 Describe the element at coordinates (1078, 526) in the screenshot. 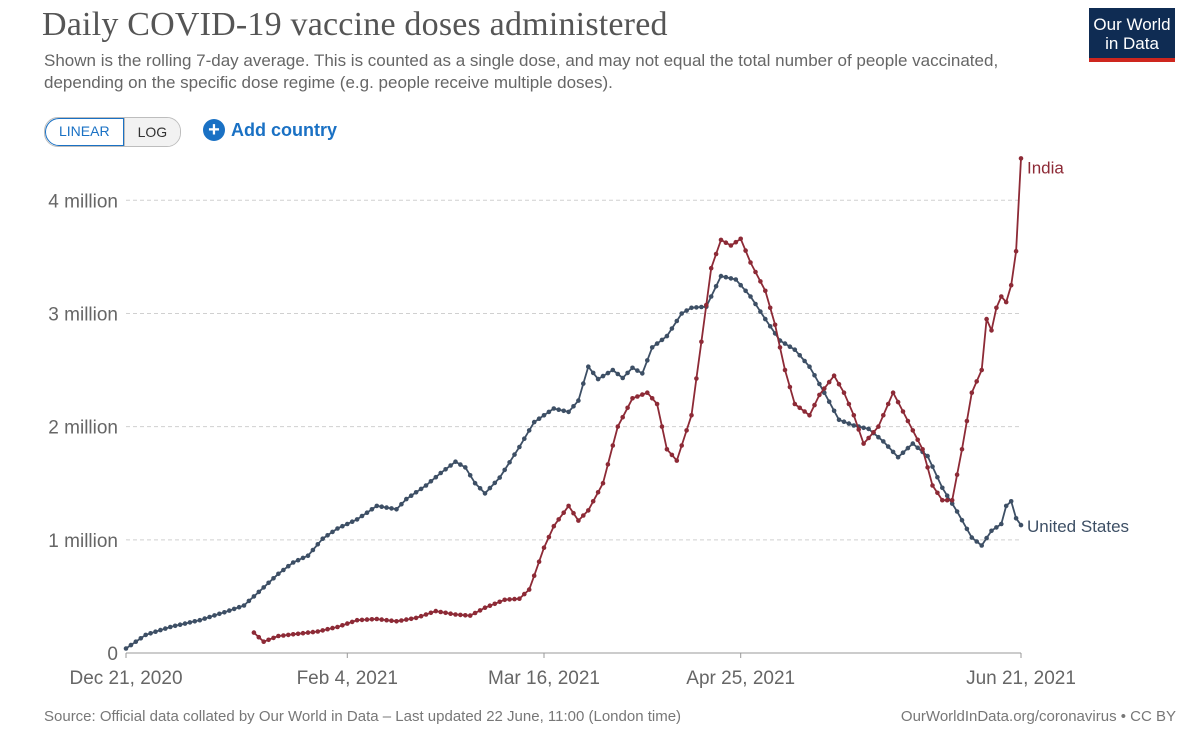

I see `series-label-united-states: United States` at that location.